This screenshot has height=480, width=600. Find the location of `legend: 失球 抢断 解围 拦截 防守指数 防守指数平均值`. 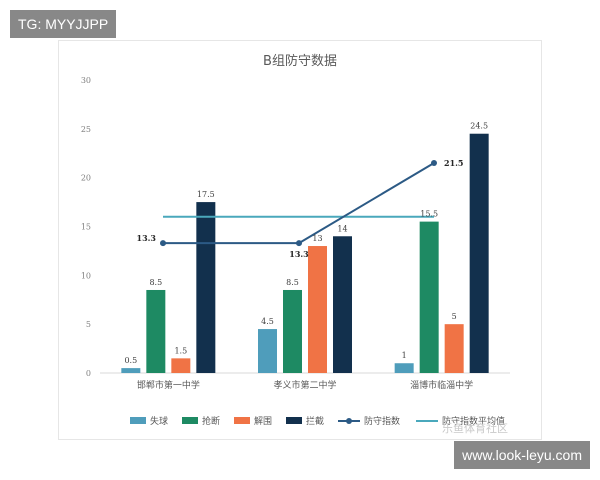

legend: 失球 抢断 解围 拦截 防守指数 防守指数平均值 is located at coordinates (317, 421).